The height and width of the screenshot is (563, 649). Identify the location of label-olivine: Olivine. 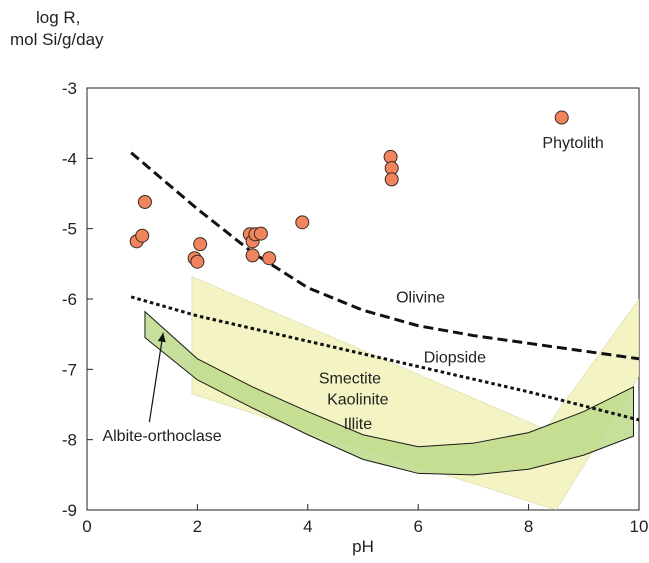
(420, 298).